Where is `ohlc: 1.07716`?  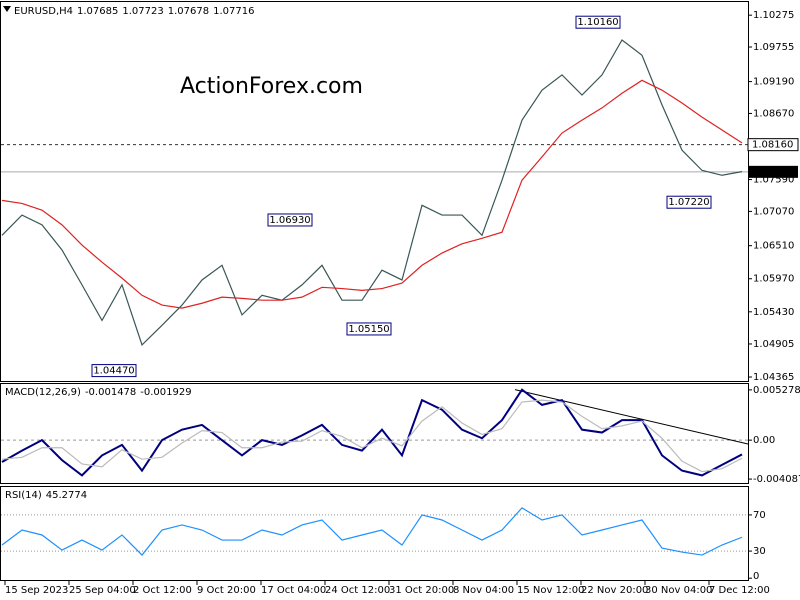
ohlc: 1.07716 is located at coordinates (233, 11).